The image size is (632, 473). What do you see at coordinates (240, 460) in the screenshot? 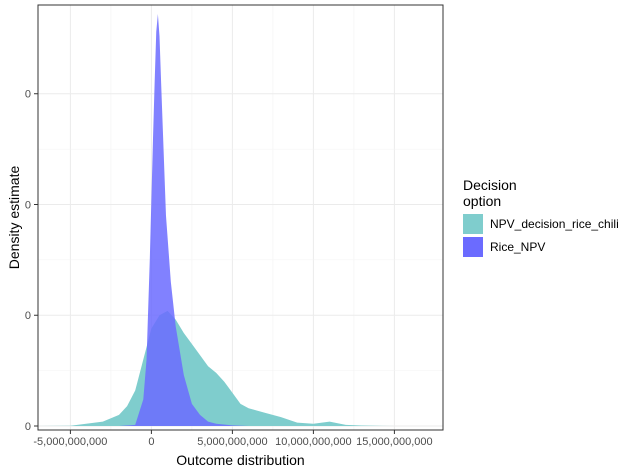
I see `x-axis-title: Outcome distribution` at bounding box center [240, 460].